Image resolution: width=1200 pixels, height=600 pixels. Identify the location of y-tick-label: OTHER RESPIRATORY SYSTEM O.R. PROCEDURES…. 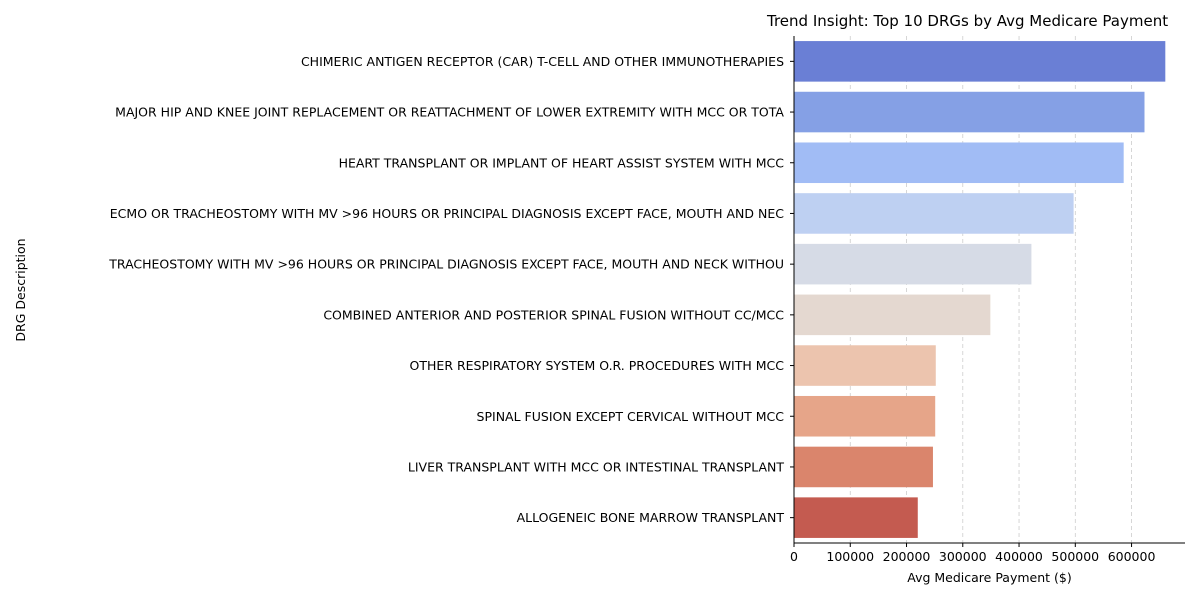
(597, 365).